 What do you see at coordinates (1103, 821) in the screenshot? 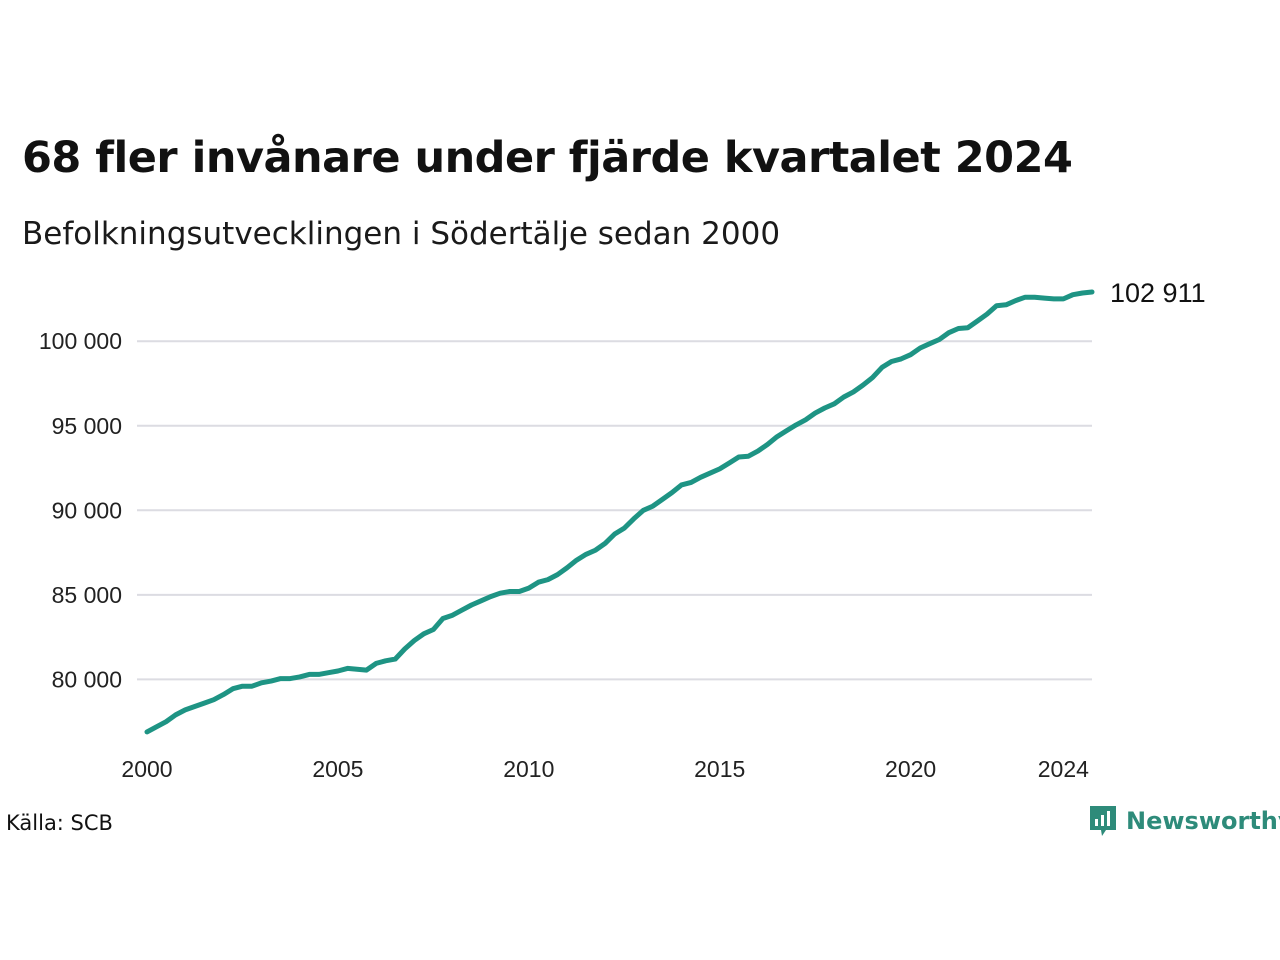
I see `newsworthy-logo-icon` at bounding box center [1103, 821].